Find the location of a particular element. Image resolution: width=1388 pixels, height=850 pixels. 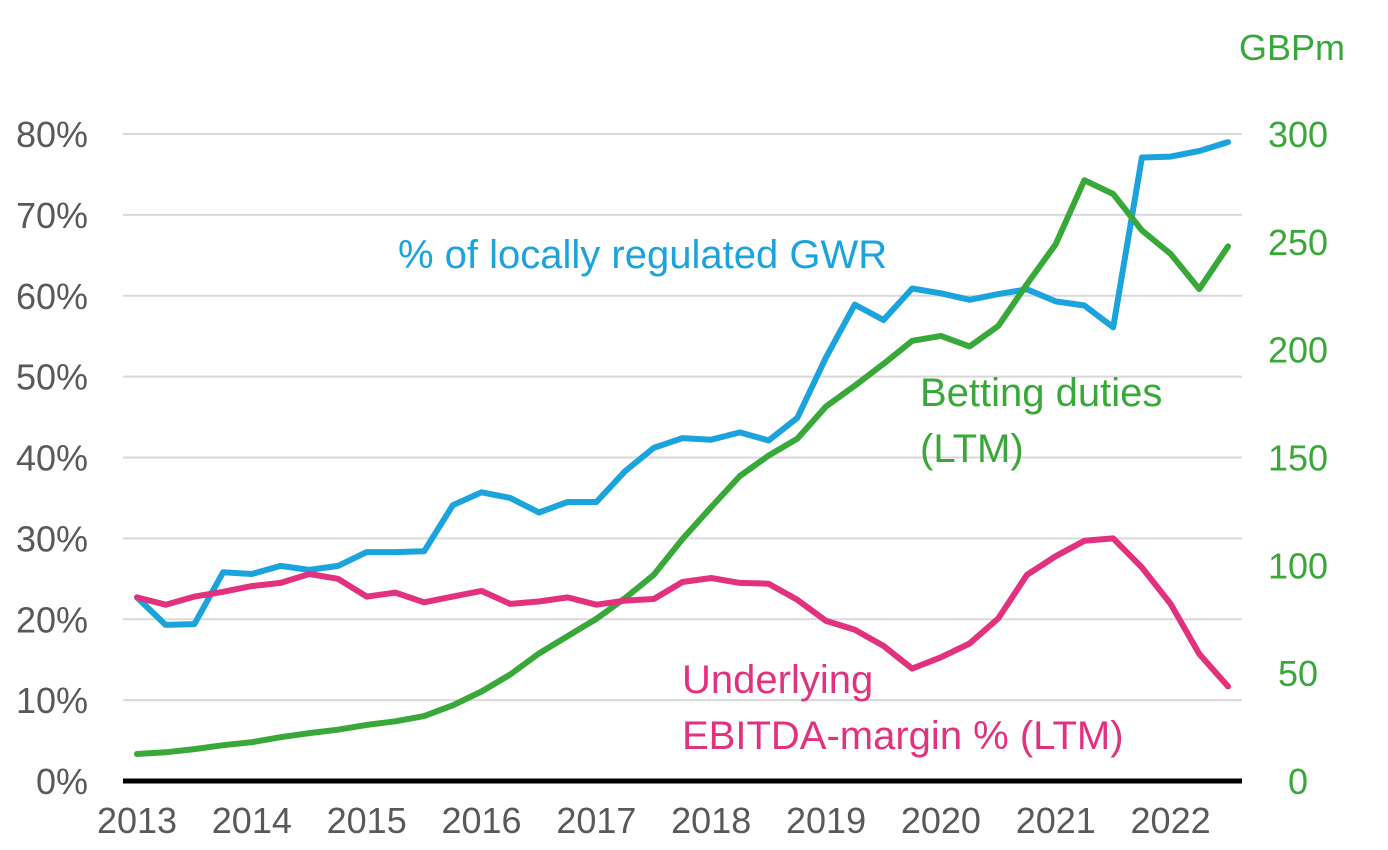

right-axis-ticks: 0 50 100 150 200 250 300 is located at coordinates (1298, 458).